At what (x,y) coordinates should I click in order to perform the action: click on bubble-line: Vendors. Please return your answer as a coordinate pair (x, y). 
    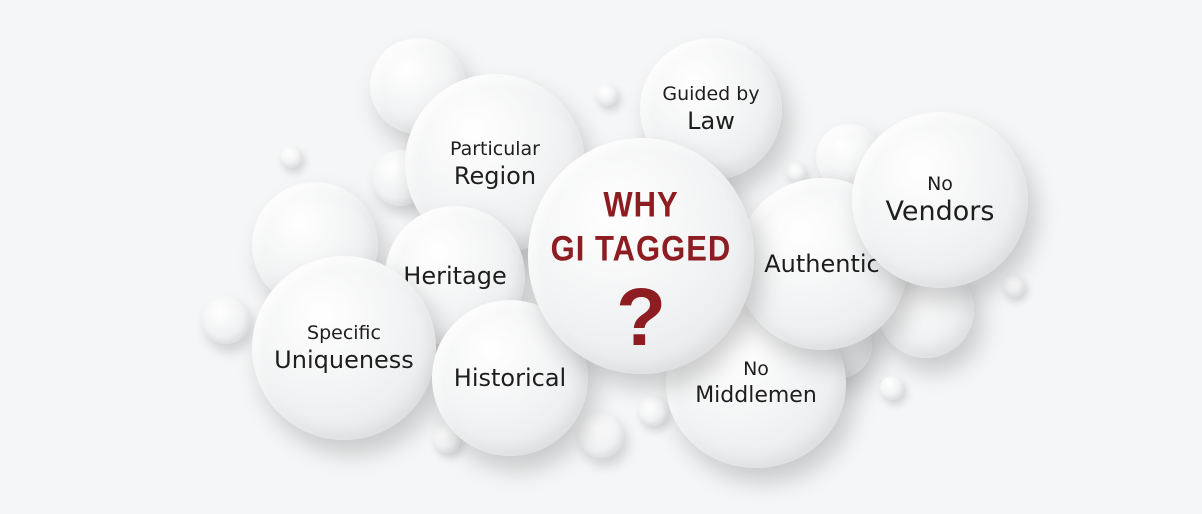
    Looking at the image, I should click on (940, 211).